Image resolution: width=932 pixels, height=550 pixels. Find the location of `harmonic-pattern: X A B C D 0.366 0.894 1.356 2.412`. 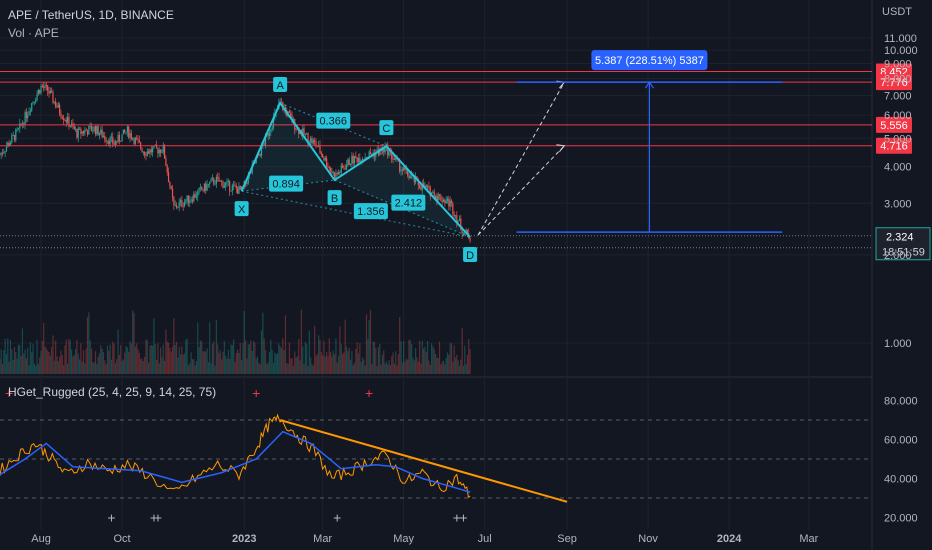

harmonic-pattern: X A B C D 0.366 0.894 1.356 2.412 is located at coordinates (356, 169).